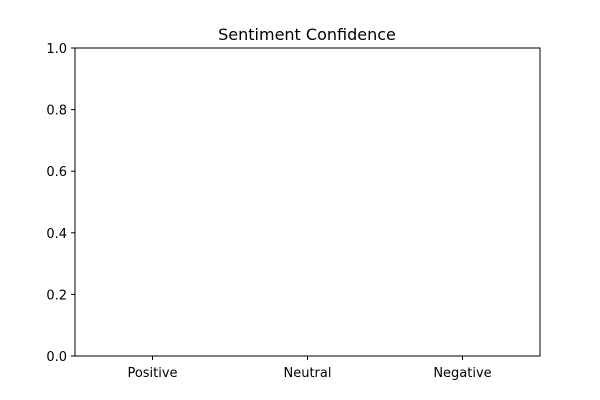 The height and width of the screenshot is (400, 600). What do you see at coordinates (152, 373) in the screenshot?
I see `x-tick-label: Positive` at bounding box center [152, 373].